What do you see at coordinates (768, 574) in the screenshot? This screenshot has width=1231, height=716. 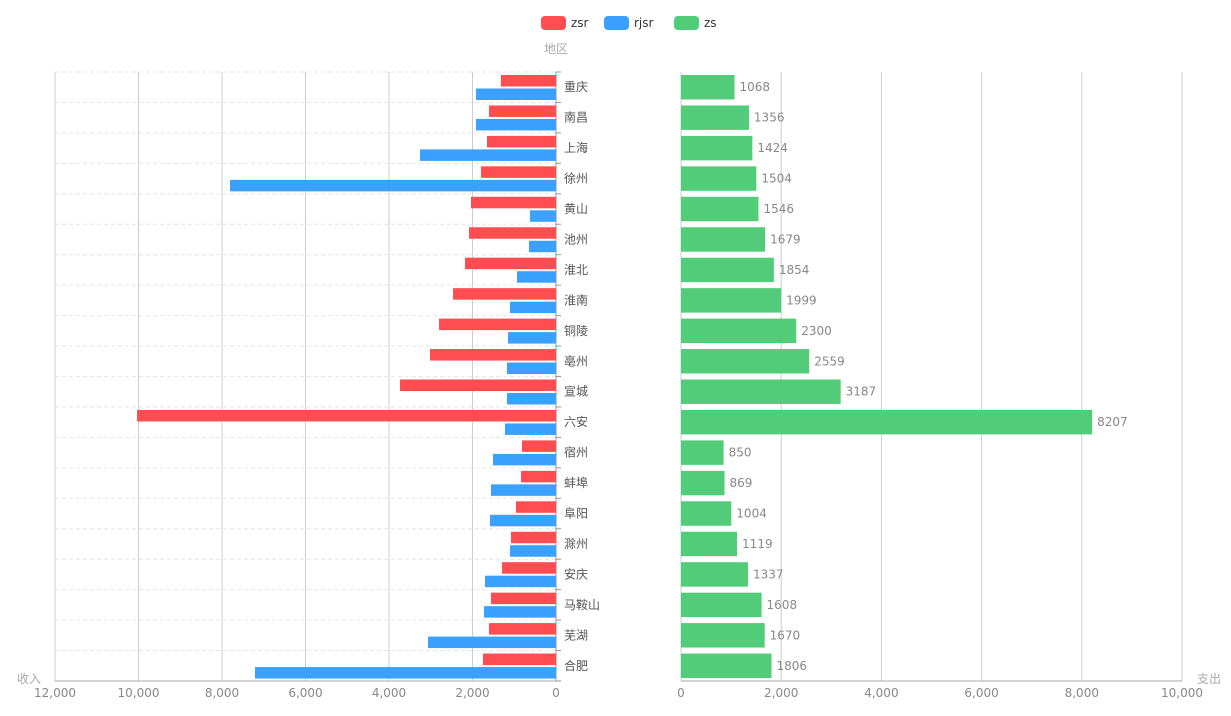 I see `bar-zs-value-label: 1337` at bounding box center [768, 574].